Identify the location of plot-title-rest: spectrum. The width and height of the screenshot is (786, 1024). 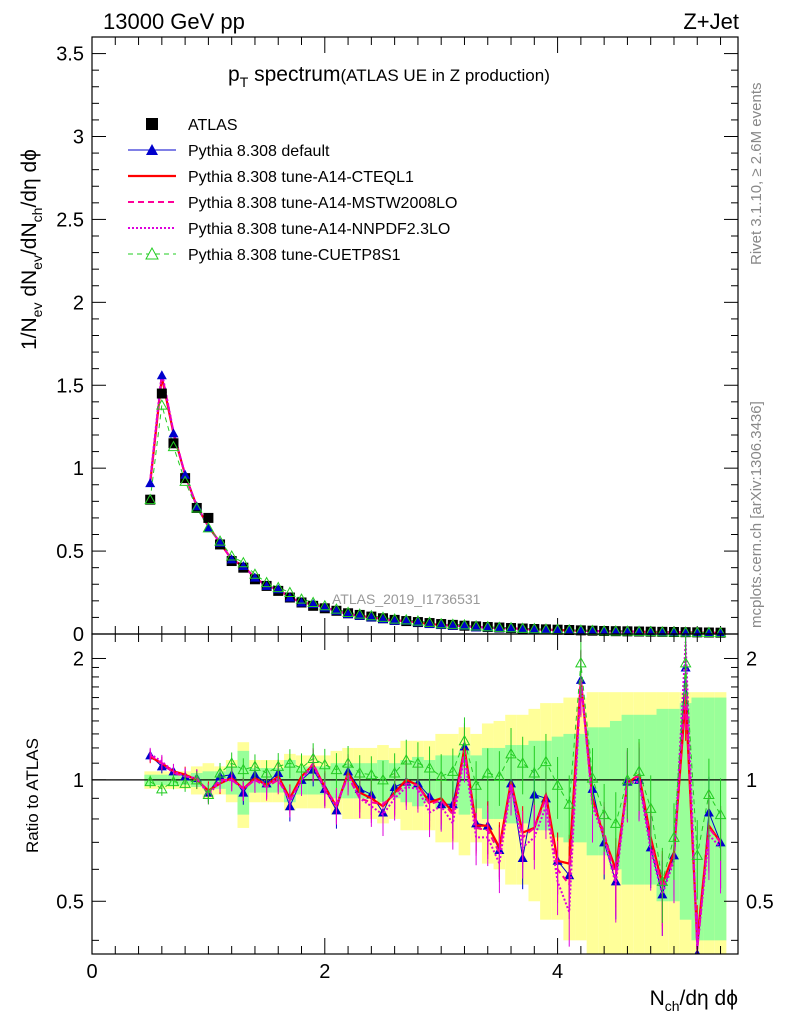
(294, 74).